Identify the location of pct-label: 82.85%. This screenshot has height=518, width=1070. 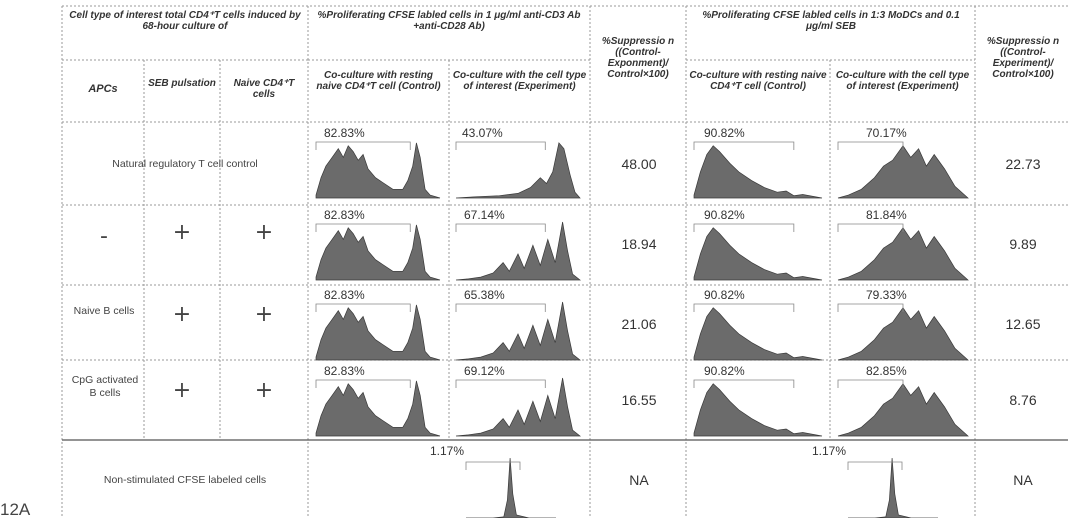
(886, 371).